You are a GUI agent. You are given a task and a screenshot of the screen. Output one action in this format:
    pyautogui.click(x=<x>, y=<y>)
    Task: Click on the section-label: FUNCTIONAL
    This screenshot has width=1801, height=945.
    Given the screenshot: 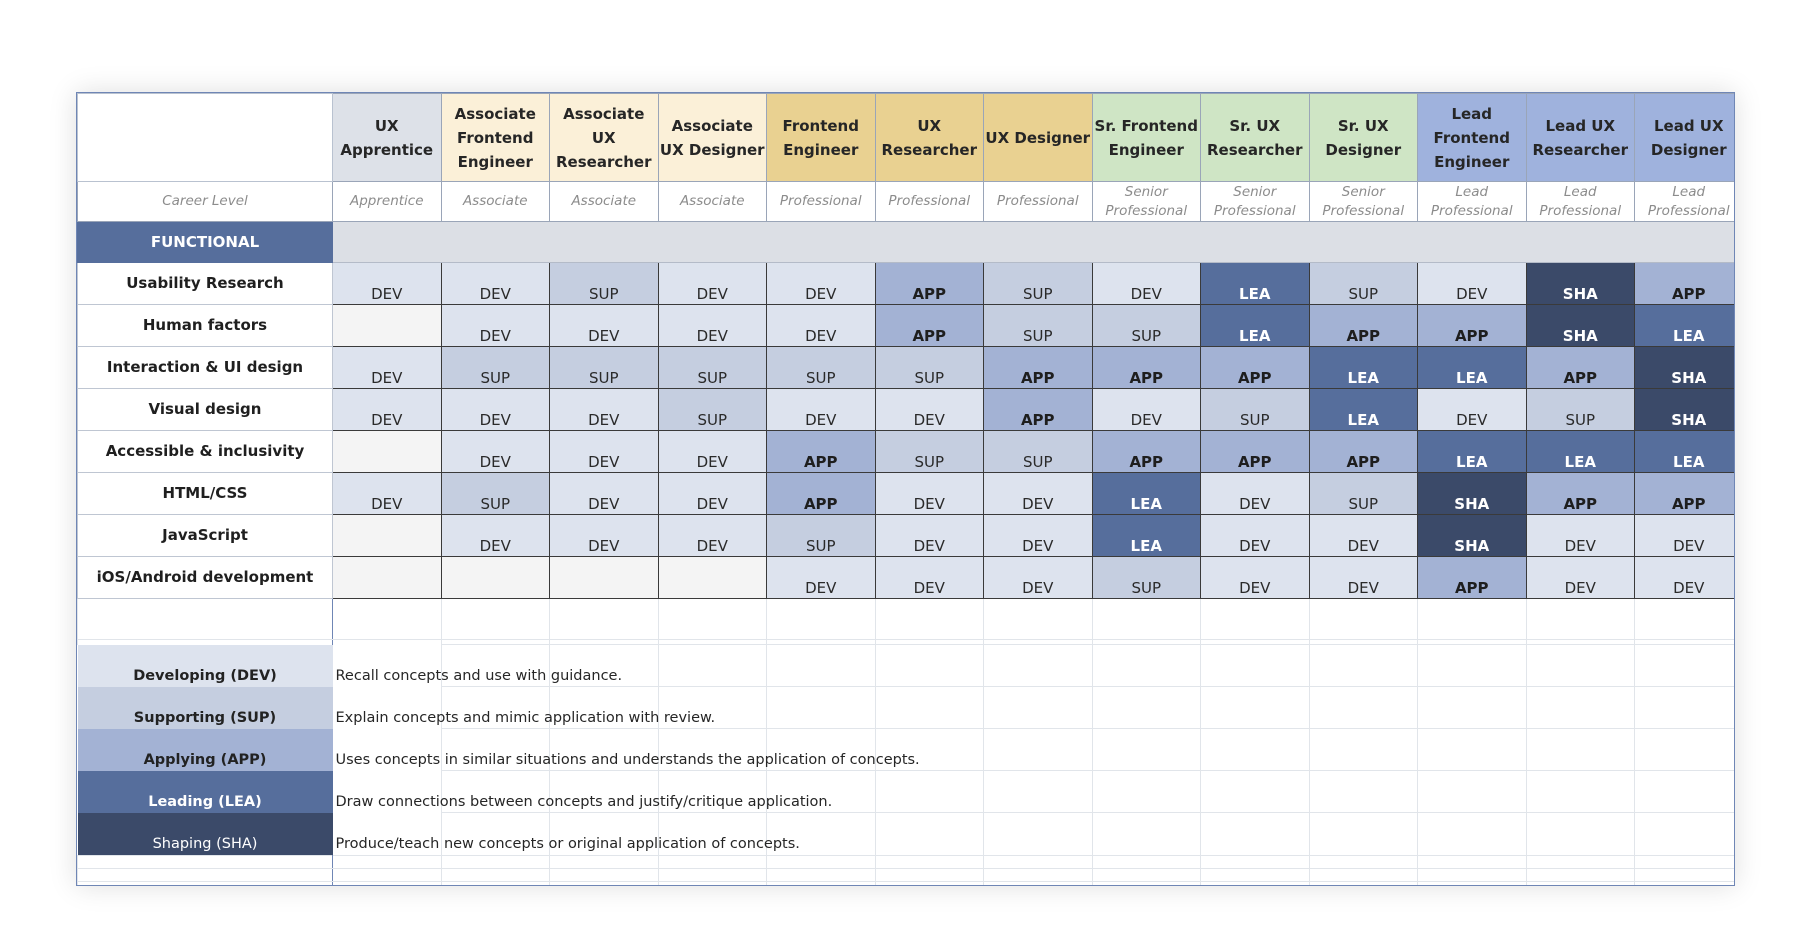 What is the action you would take?
    pyautogui.click(x=205, y=242)
    